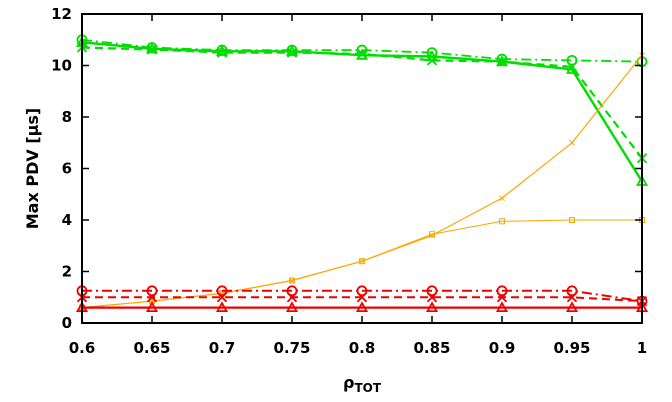  I want to click on y-tick-label: 8, so click(67, 117).